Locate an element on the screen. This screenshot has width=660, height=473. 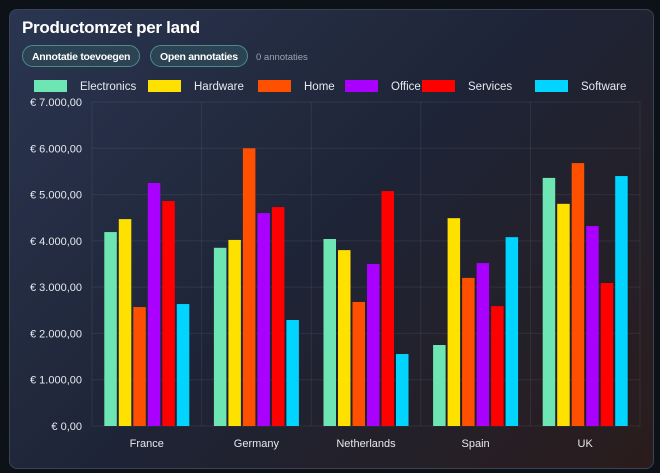
y-tick-label: € 7.000,00 is located at coordinates (56, 103).